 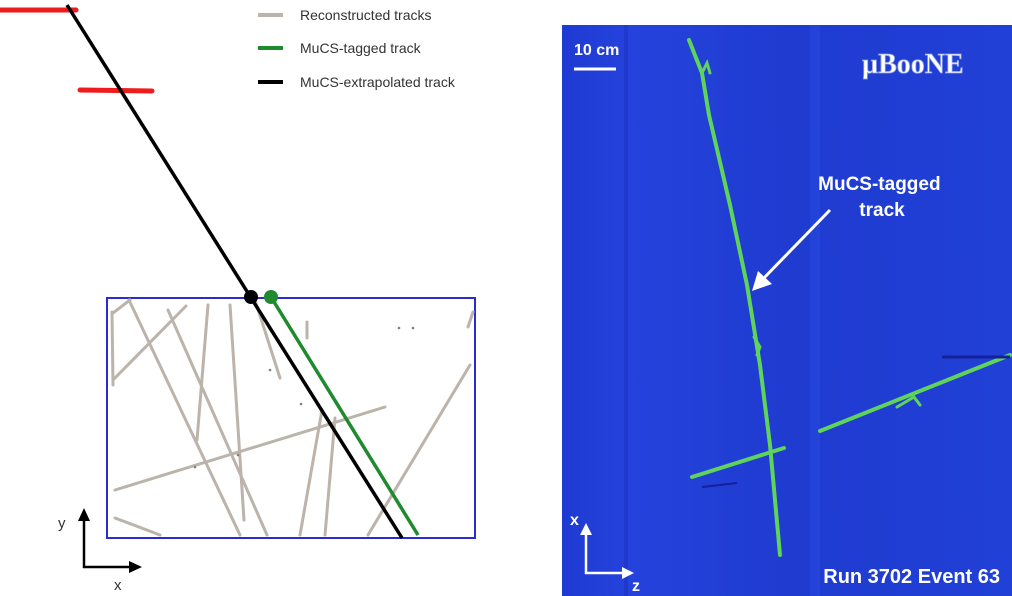 I want to click on event-z-arrowhead-icon, so click(x=628, y=573).